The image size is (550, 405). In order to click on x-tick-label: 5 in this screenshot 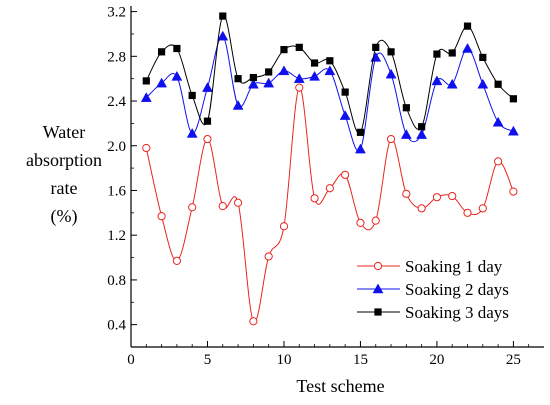, I will do `click(208, 360)`.